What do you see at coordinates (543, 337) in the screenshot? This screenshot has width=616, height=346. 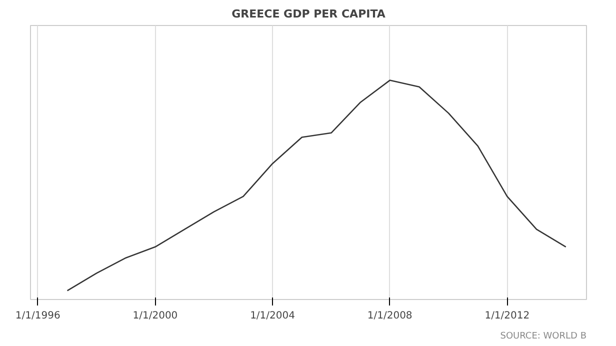 I see `source-note: SOURCE: WORLD B` at bounding box center [543, 337].